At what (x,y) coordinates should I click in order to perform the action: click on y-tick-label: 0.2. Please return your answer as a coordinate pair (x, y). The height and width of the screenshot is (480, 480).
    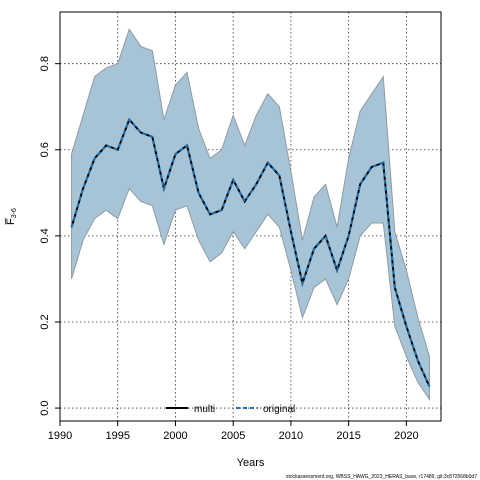
    Looking at the image, I should click on (45, 321).